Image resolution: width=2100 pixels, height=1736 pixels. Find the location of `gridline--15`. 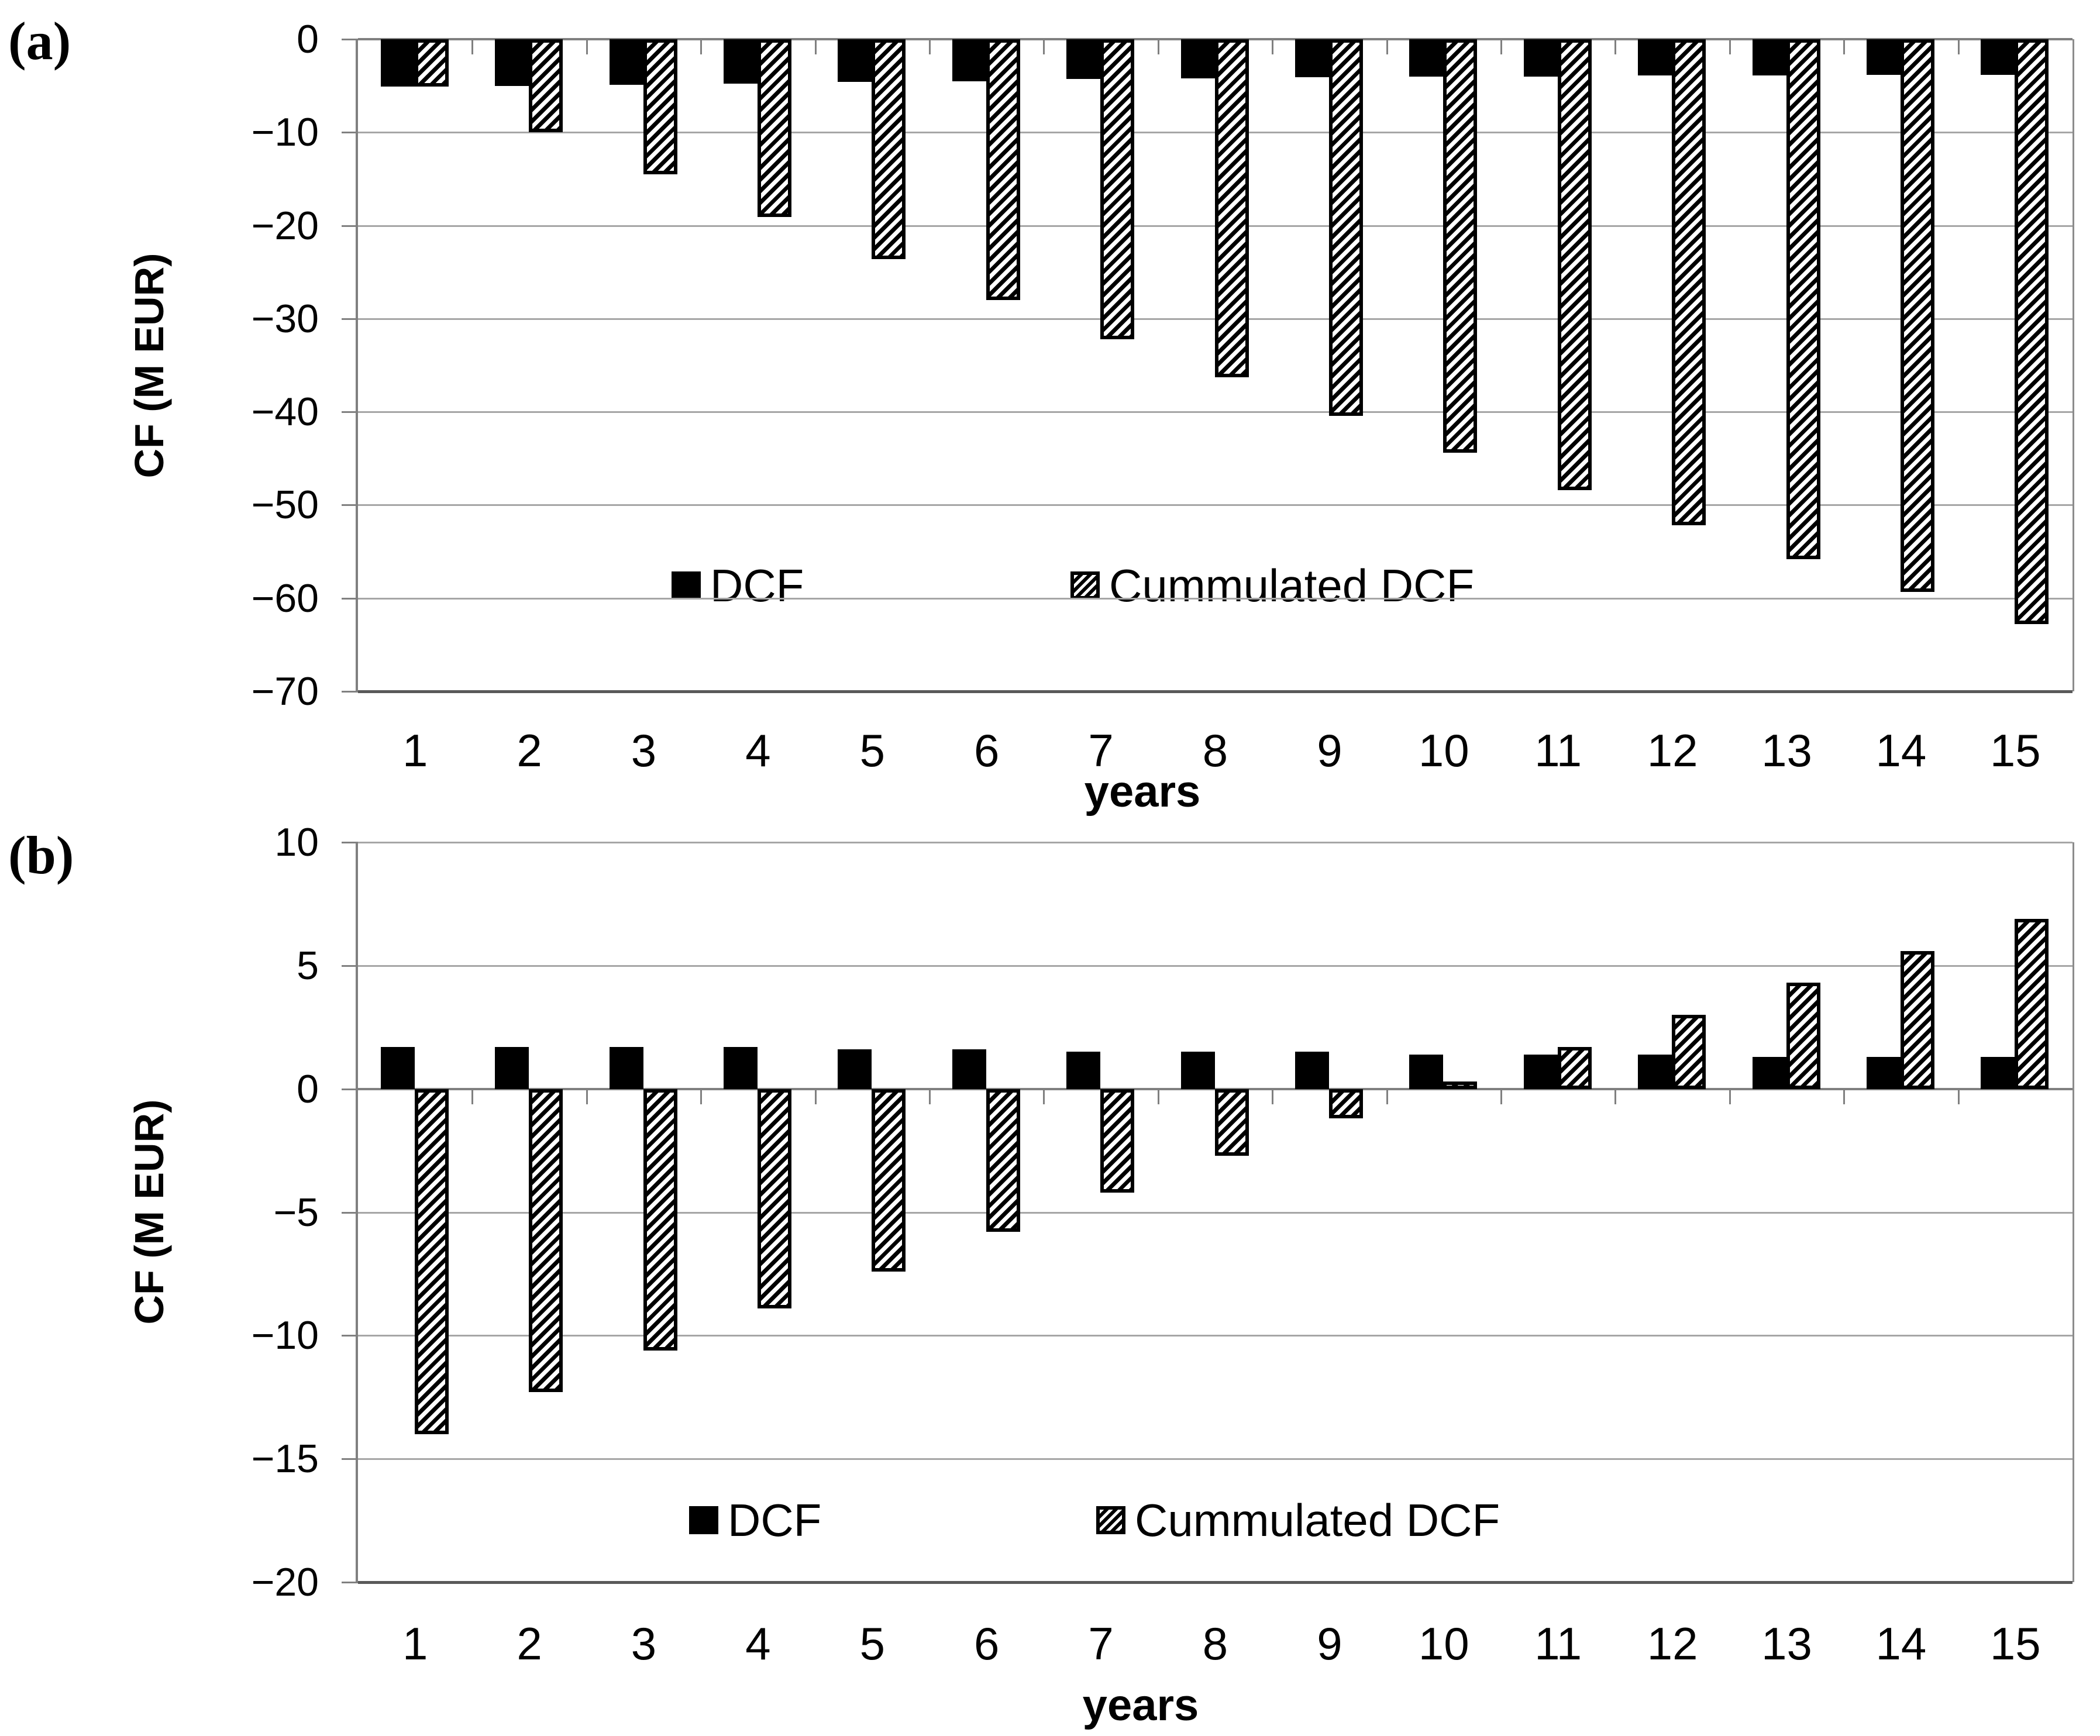

gridline--15 is located at coordinates (1215, 1459).